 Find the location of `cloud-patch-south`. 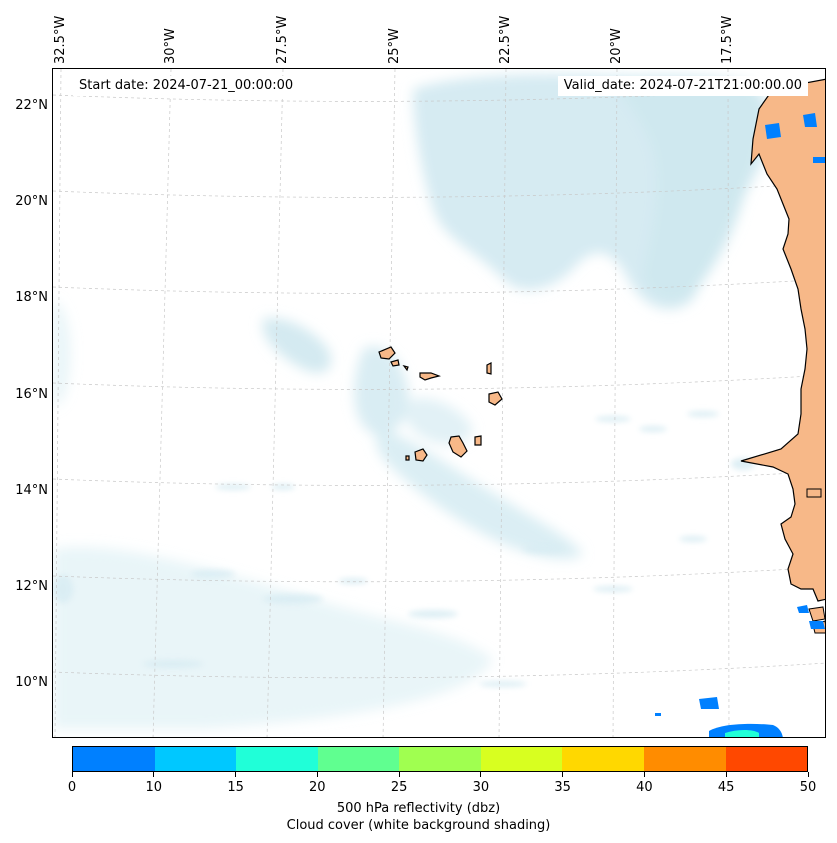

cloud-patch-south is located at coordinates (479, 494).